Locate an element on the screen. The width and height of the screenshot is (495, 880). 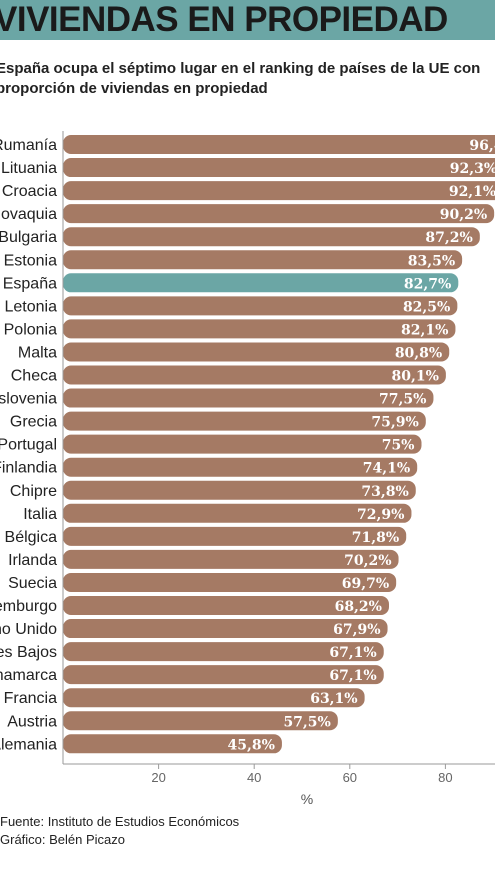
category-label: Lituania is located at coordinates (29, 168).